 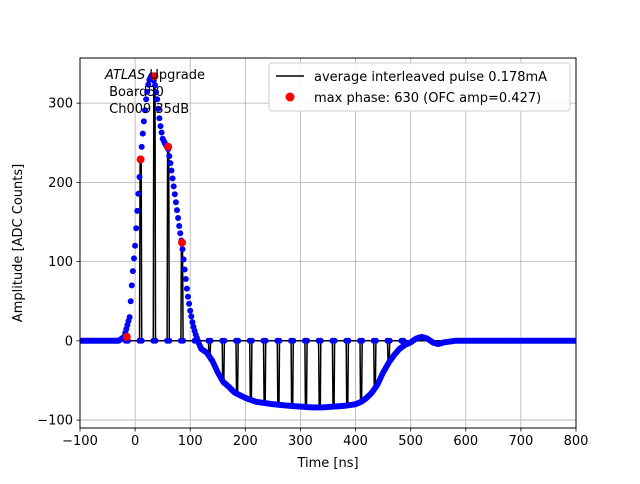 I want to click on legend-box, so click(x=419, y=87).